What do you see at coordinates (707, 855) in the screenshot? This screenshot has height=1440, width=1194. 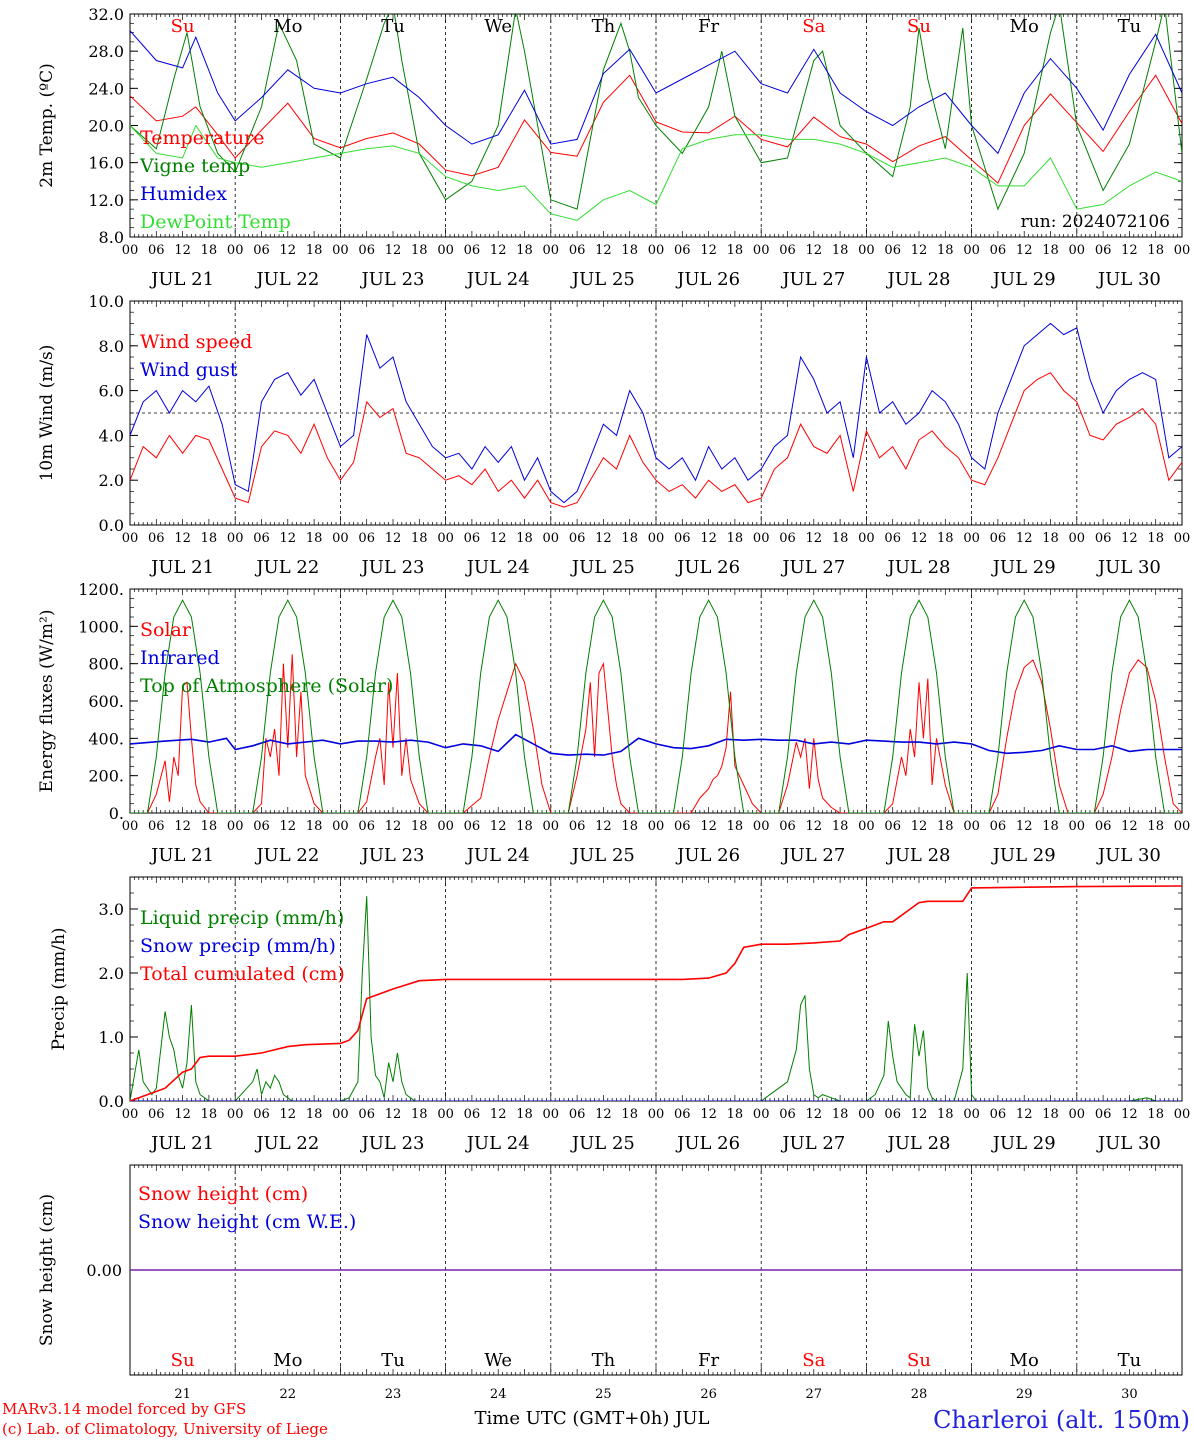 I see `x-date-label: JUL 26` at bounding box center [707, 855].